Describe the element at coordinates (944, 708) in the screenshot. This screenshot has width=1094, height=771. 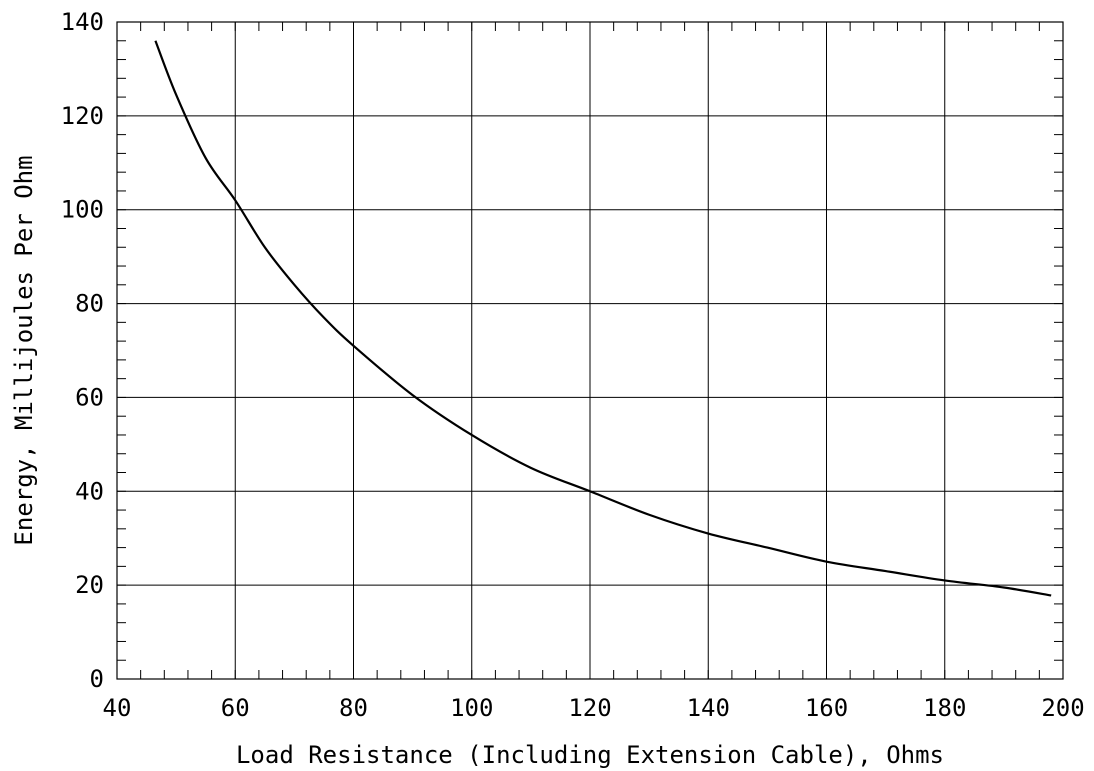
I see `x-tick-label: 180` at that location.